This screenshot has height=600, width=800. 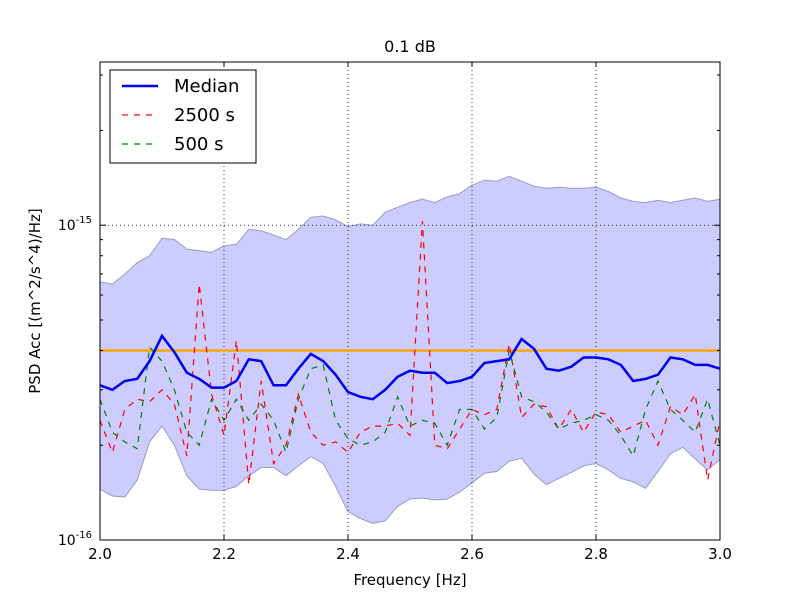 What do you see at coordinates (206, 86) in the screenshot?
I see `legend-median-label: Median` at bounding box center [206, 86].